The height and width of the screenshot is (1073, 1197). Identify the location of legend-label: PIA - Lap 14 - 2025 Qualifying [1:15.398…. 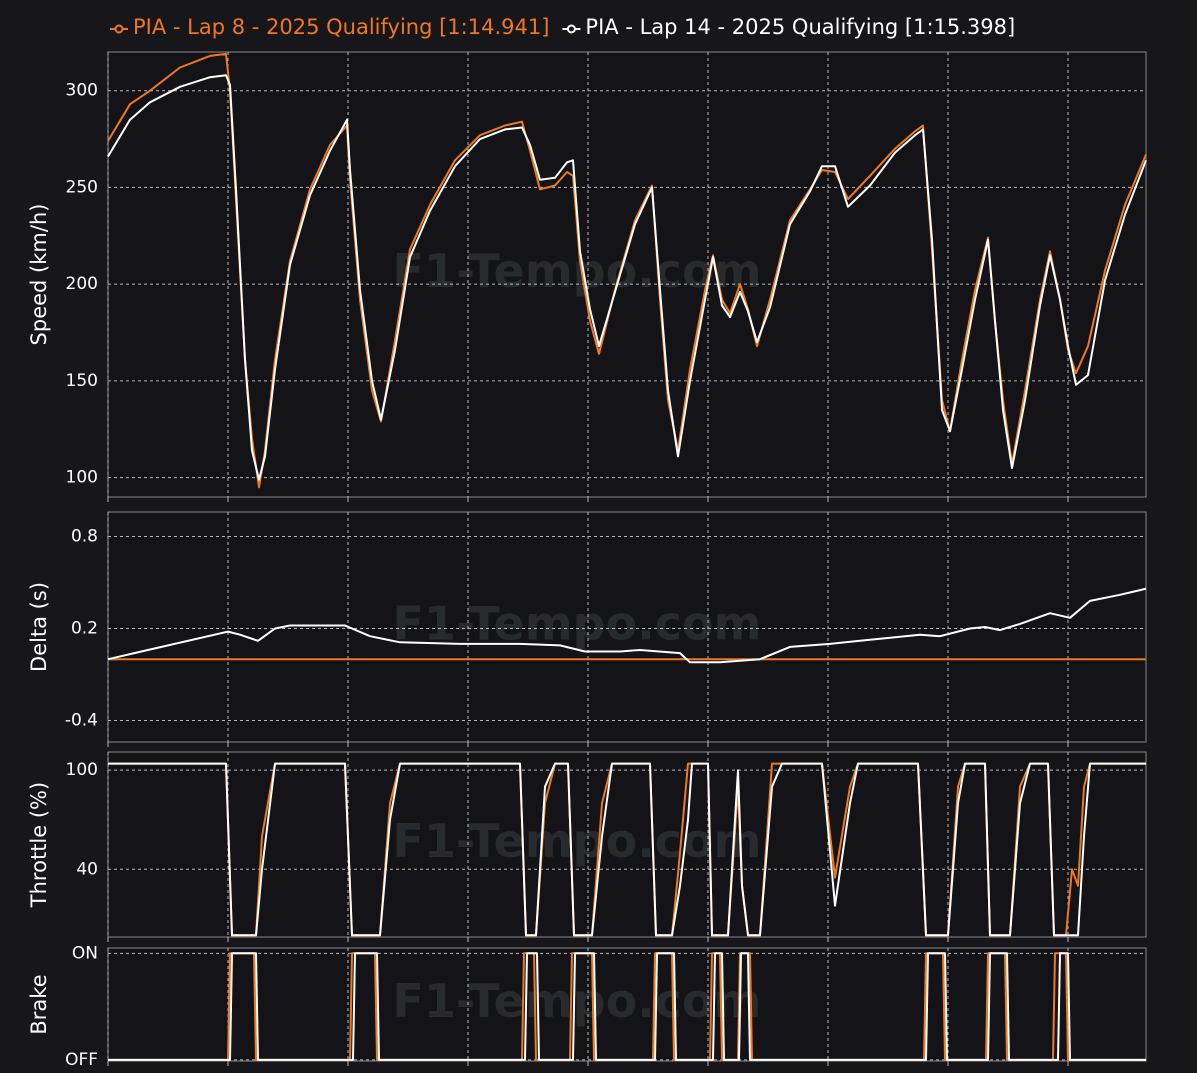
(800, 27).